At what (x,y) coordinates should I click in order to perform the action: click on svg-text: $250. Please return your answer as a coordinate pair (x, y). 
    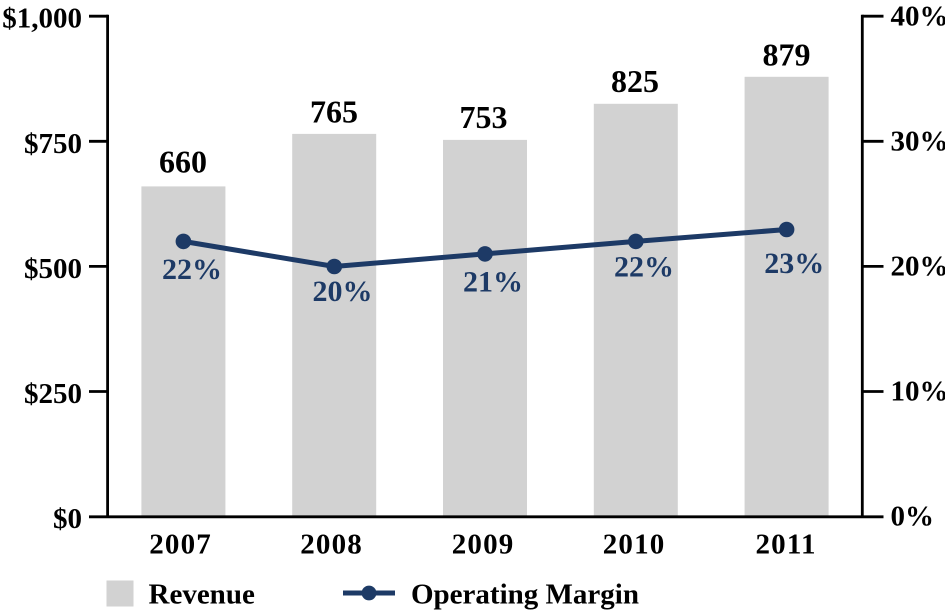
    Looking at the image, I should click on (53, 394).